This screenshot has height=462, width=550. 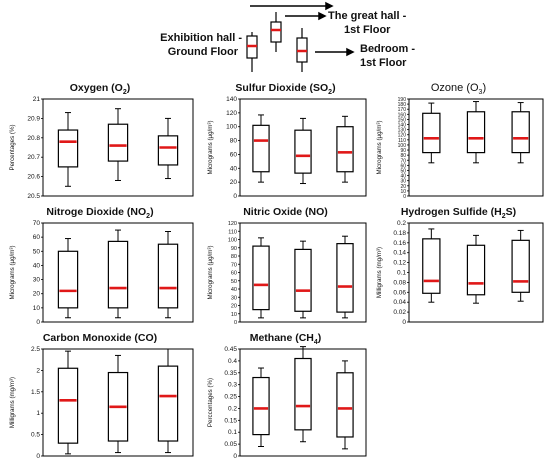 I want to click on y-tick-label: 0.18, so click(x=399, y=233).